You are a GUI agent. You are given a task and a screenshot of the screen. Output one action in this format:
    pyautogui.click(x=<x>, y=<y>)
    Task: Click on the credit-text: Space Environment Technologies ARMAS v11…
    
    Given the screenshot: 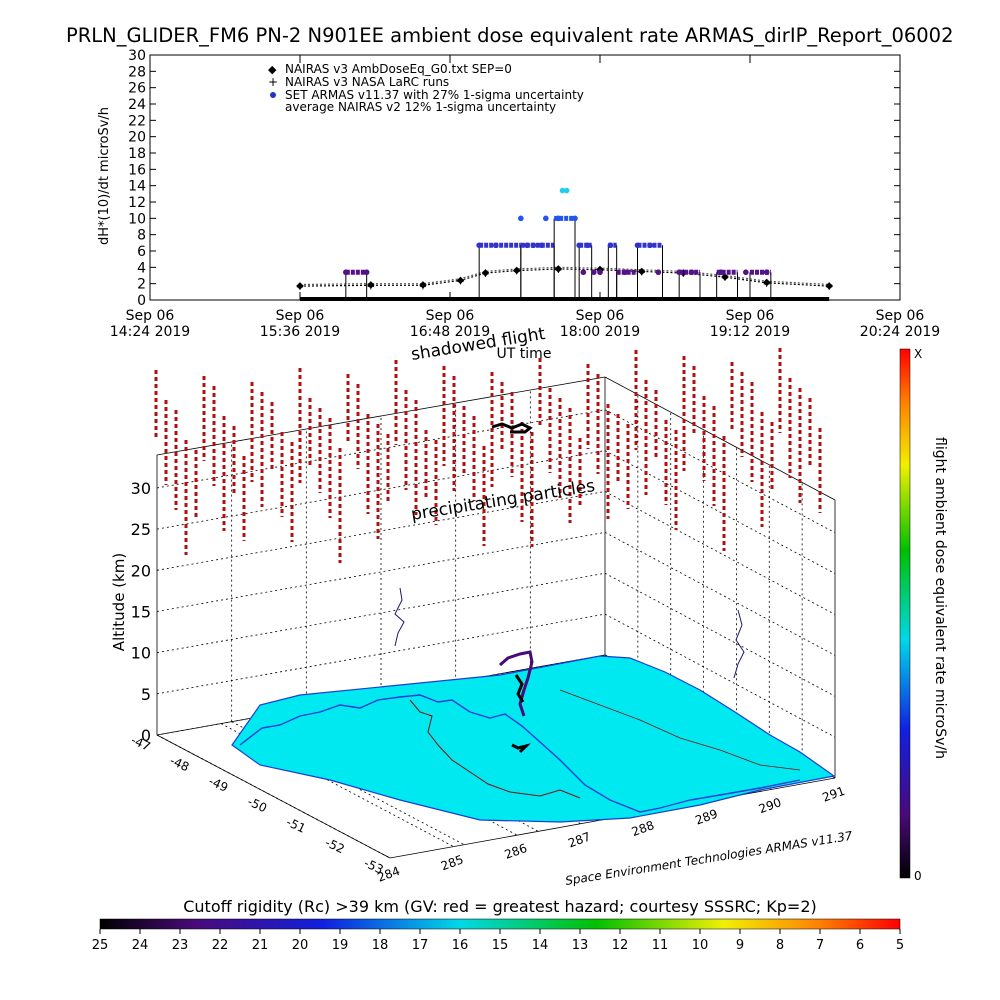 What is the action you would take?
    pyautogui.click(x=709, y=858)
    